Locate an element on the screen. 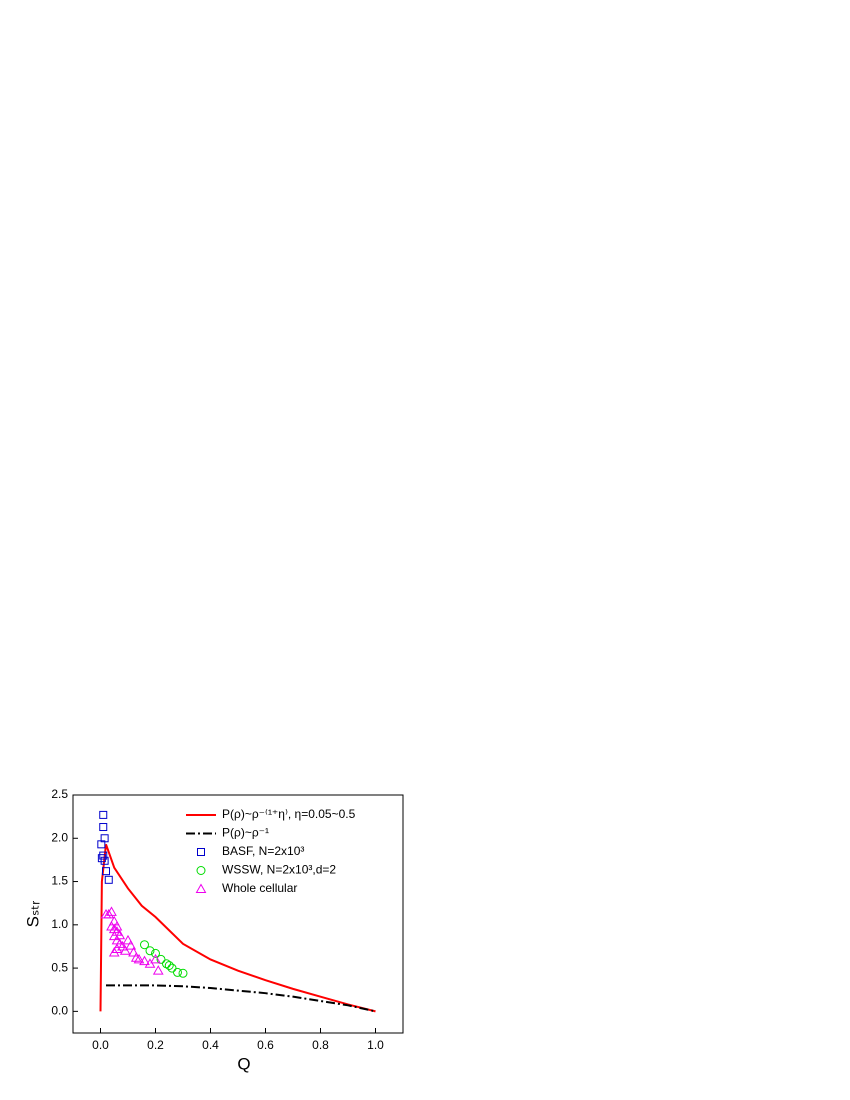 The image size is (850, 1100). y-tick-label: 1.5 is located at coordinates (59, 881).